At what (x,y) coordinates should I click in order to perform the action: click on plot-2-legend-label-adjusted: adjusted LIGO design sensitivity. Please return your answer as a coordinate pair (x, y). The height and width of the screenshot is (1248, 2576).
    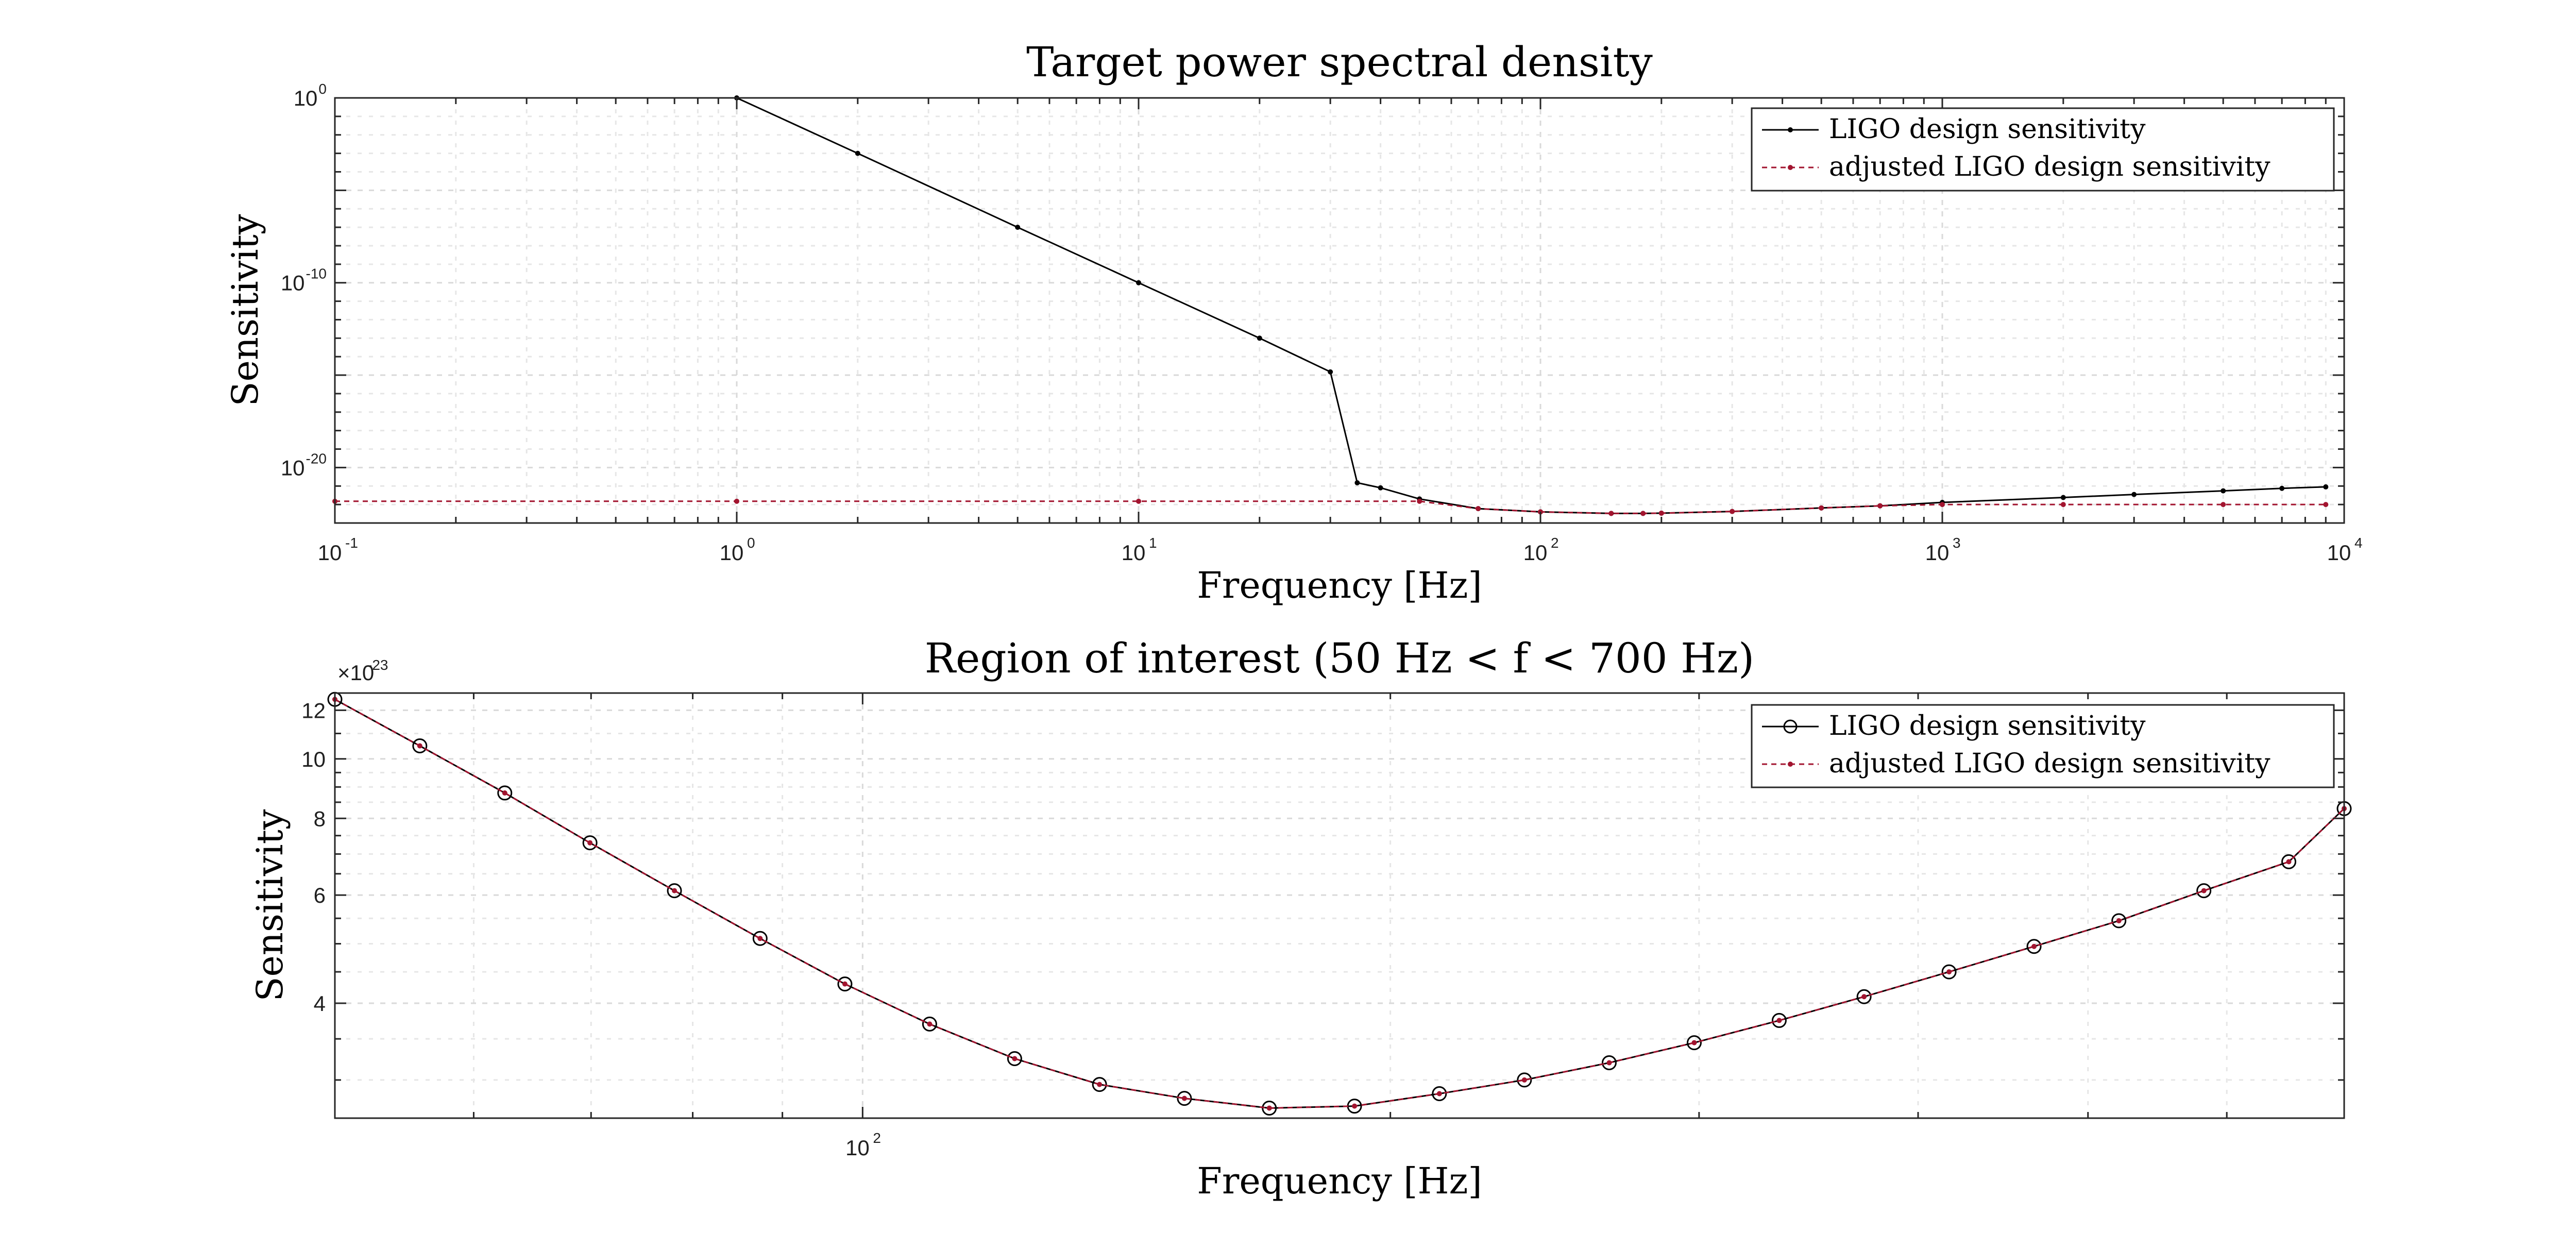
    Looking at the image, I should click on (2049, 764).